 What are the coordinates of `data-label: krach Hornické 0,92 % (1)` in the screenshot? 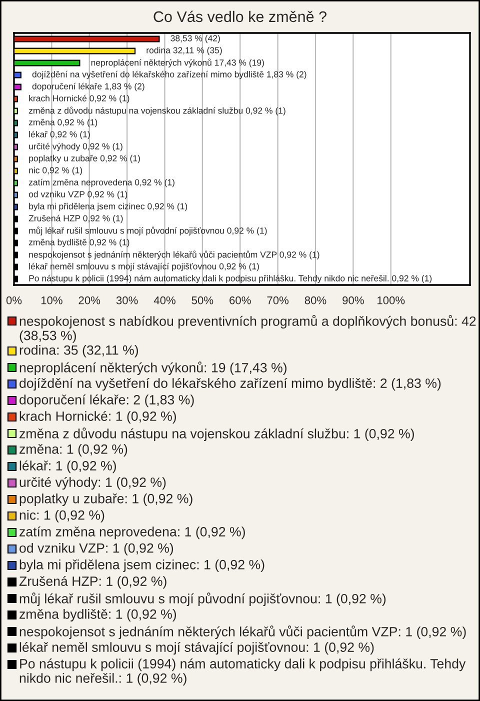 It's located at (79, 99).